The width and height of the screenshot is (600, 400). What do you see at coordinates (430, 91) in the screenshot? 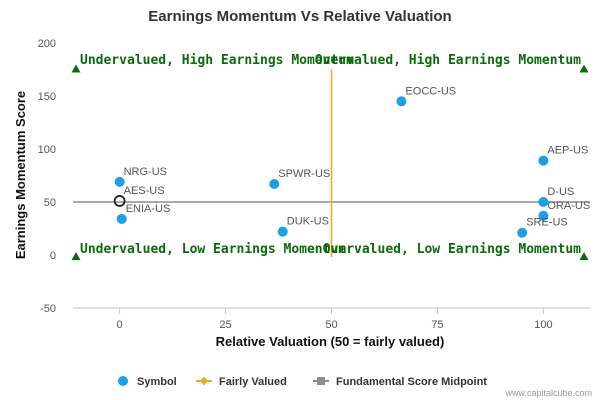
I see `data-point-label: EOCC-US` at bounding box center [430, 91].